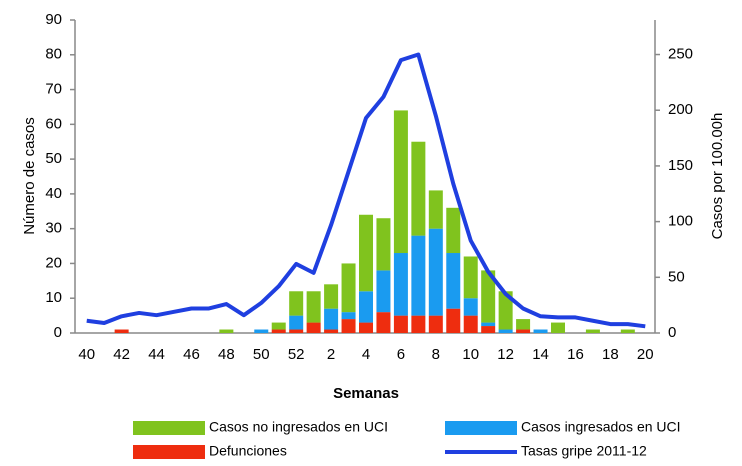 The image size is (742, 466). Describe the element at coordinates (680, 53) in the screenshot. I see `y2-tick-label: 250` at that location.